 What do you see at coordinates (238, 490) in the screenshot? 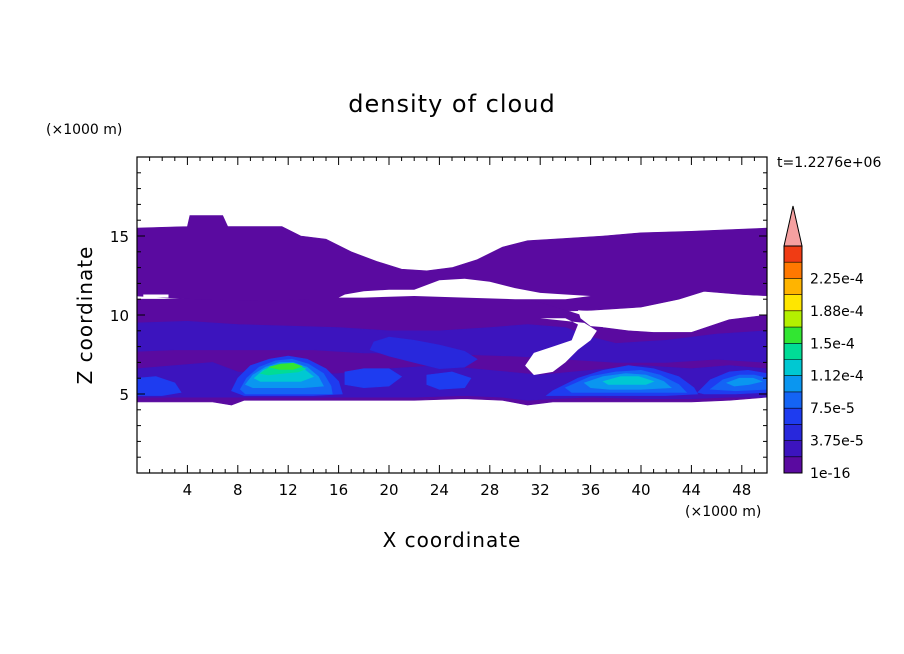
I see `x-tick-label: 8` at bounding box center [238, 490].